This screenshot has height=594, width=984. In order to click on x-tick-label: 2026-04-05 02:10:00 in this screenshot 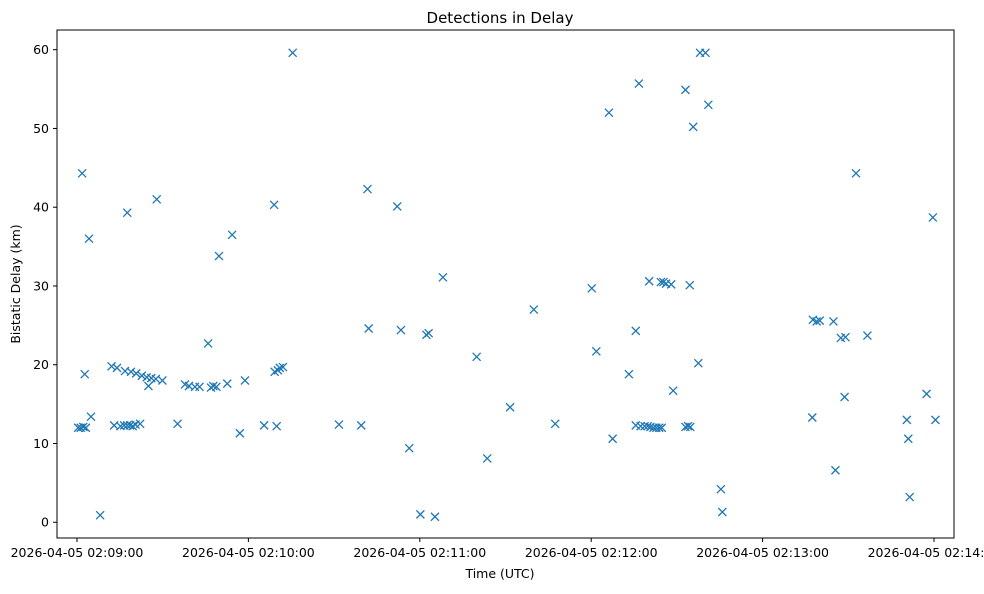, I will do `click(248, 552)`.